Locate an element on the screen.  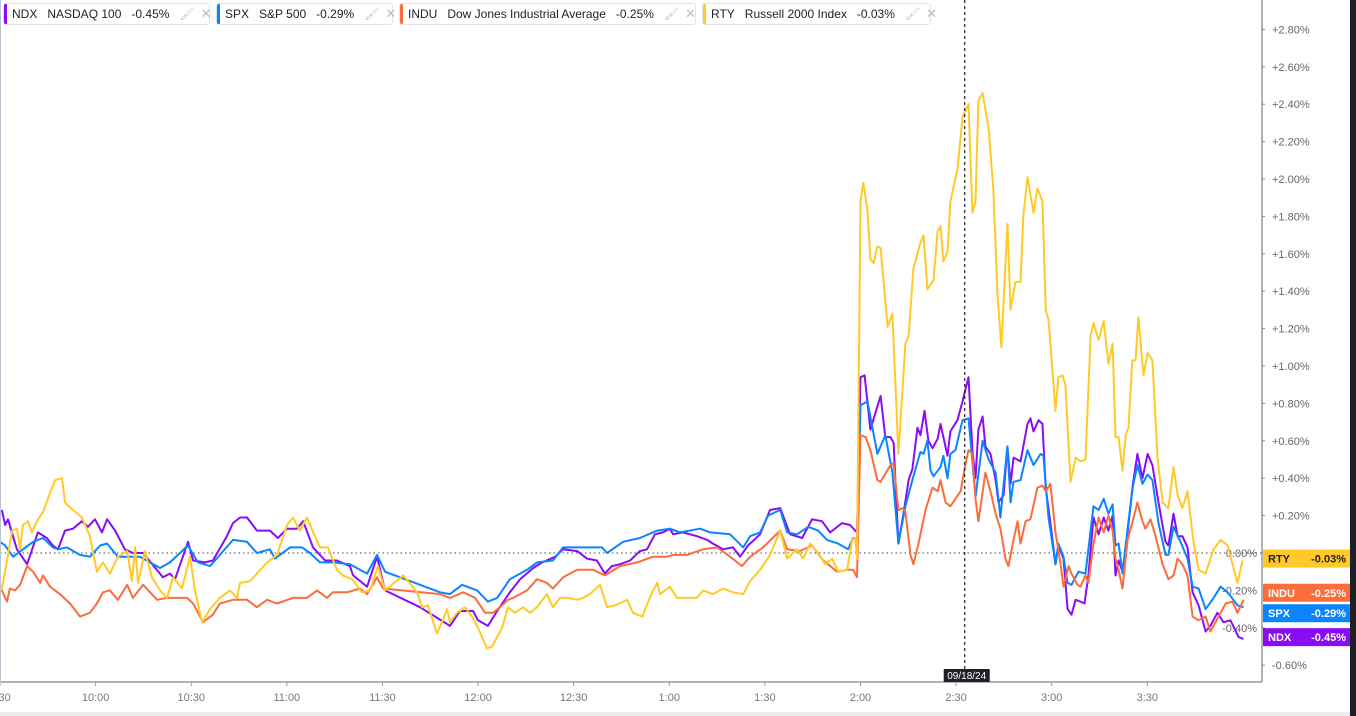
x-tick-label: 12:00 is located at coordinates (478, 698).